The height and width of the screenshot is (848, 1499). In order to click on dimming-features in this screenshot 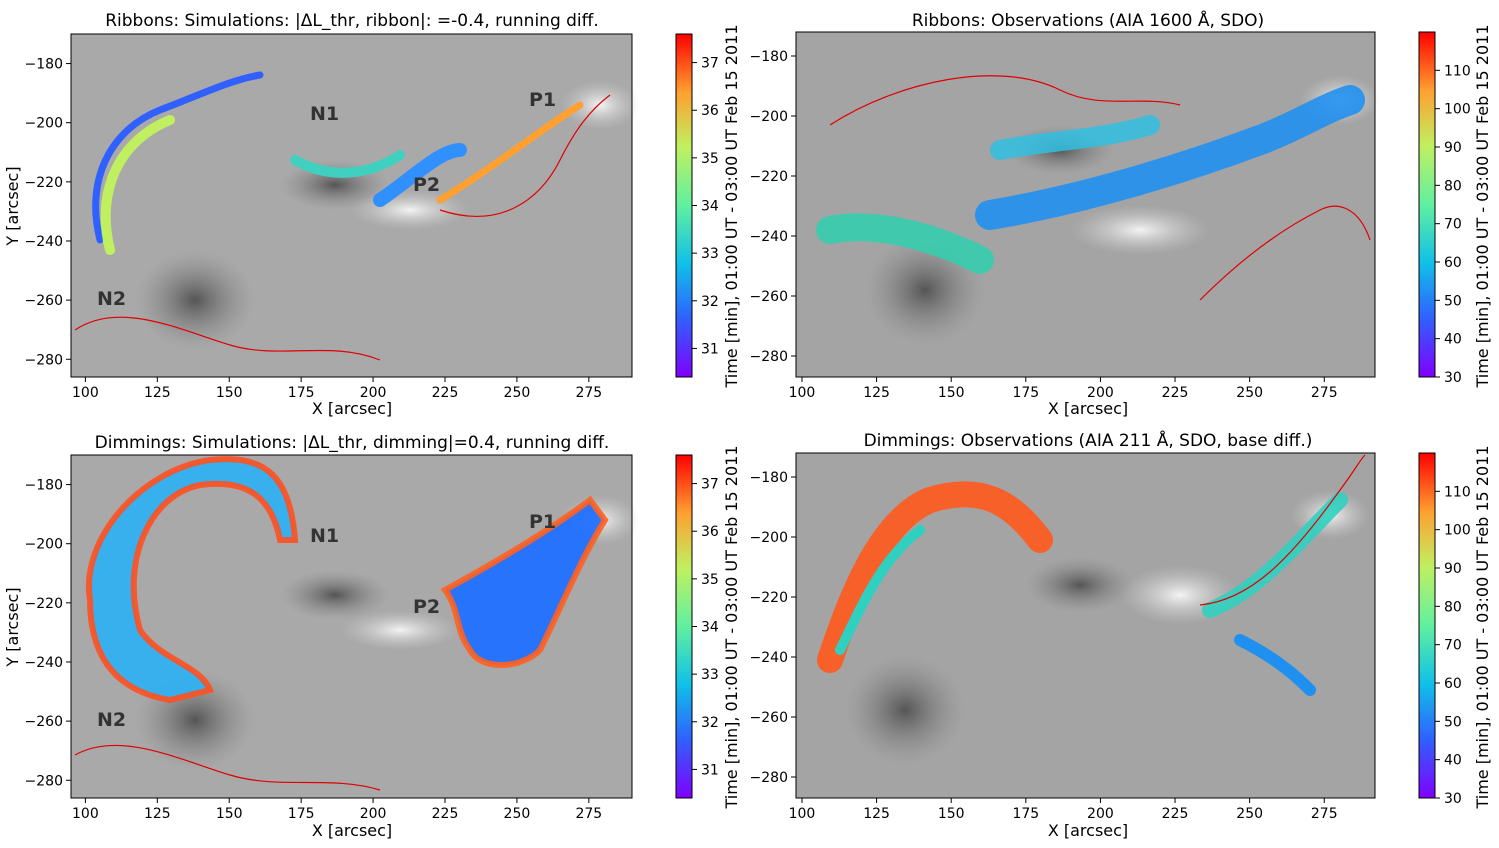, I will do `click(347, 580)`.